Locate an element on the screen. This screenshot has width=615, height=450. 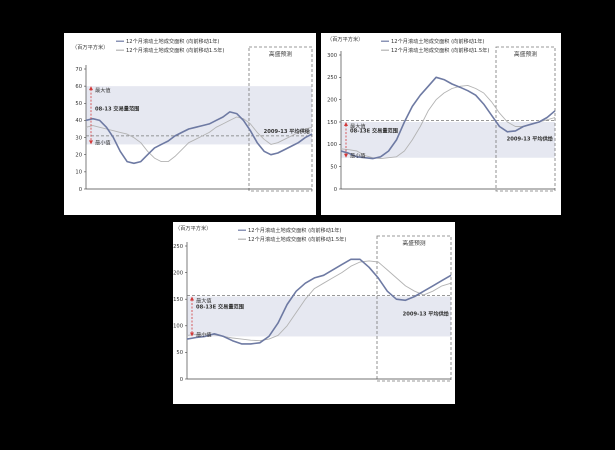
y-tick-label: 300 is located at coordinates (332, 56).